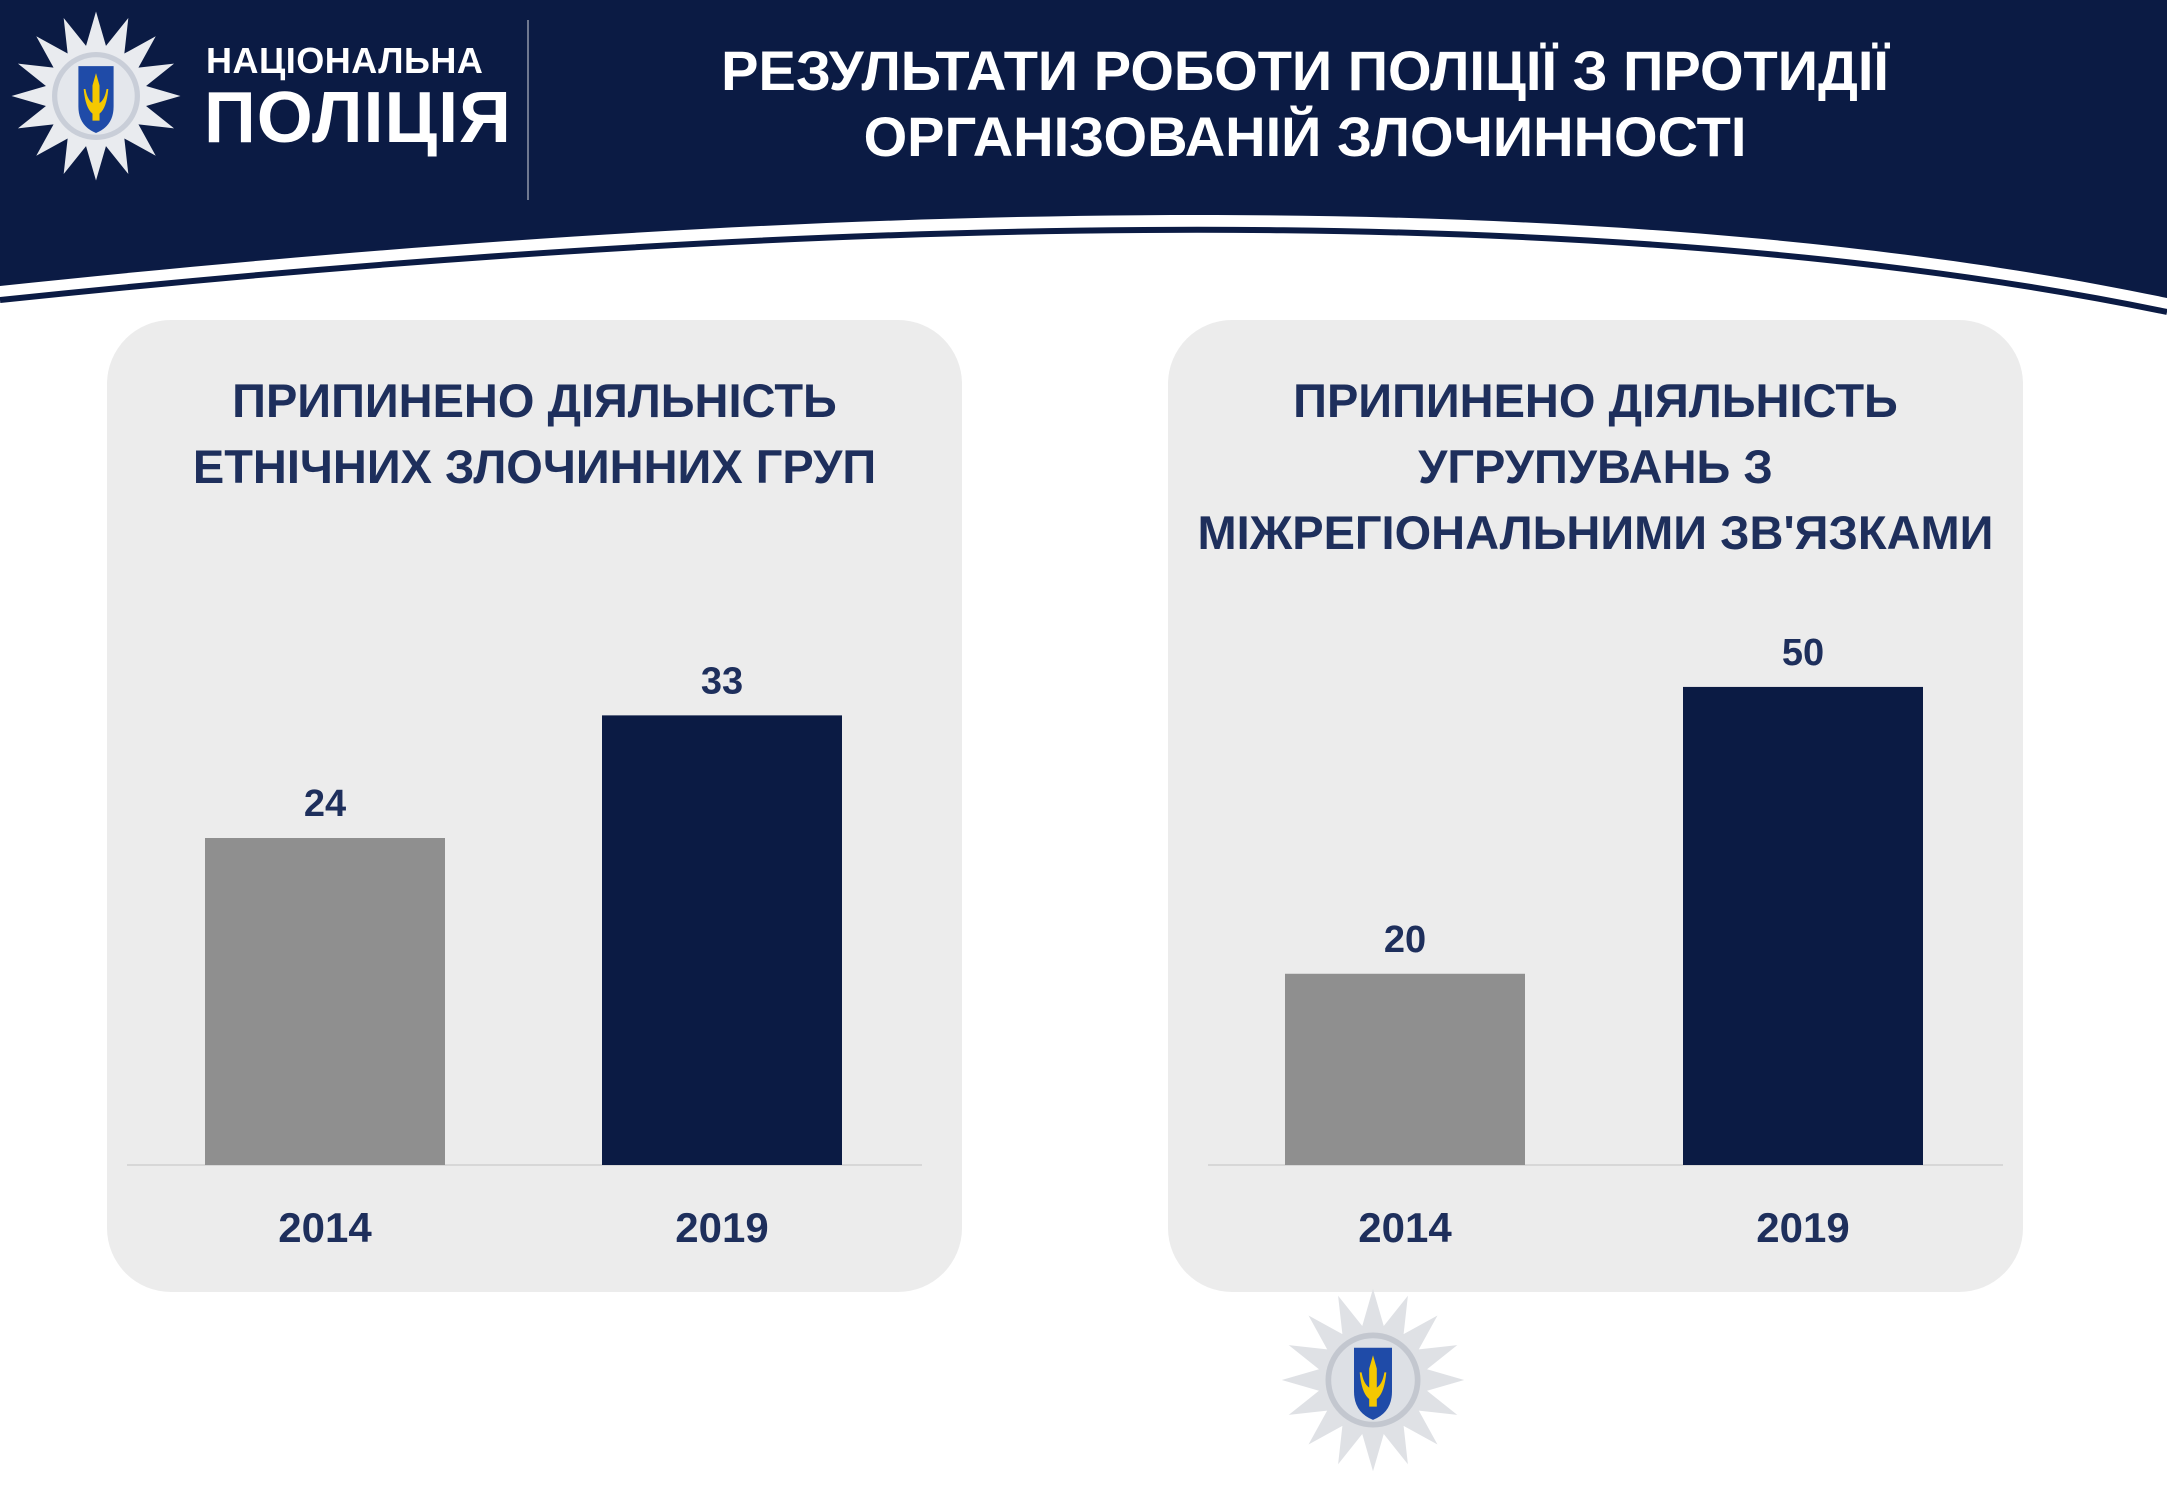 The image size is (2167, 1500). What do you see at coordinates (524, 955) in the screenshot?
I see `bar-chart-left: 24 2014 33 2019` at bounding box center [524, 955].